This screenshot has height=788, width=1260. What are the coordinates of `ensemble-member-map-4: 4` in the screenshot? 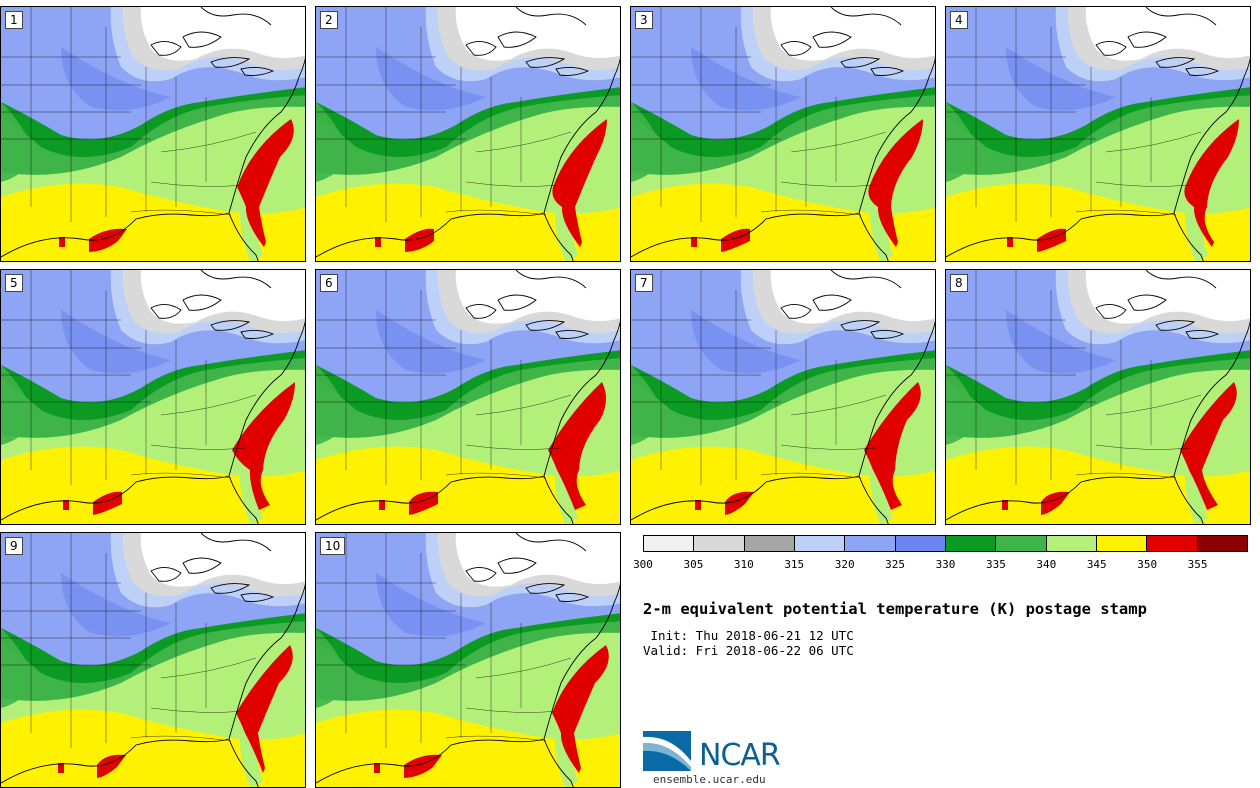 It's located at (1098, 134).